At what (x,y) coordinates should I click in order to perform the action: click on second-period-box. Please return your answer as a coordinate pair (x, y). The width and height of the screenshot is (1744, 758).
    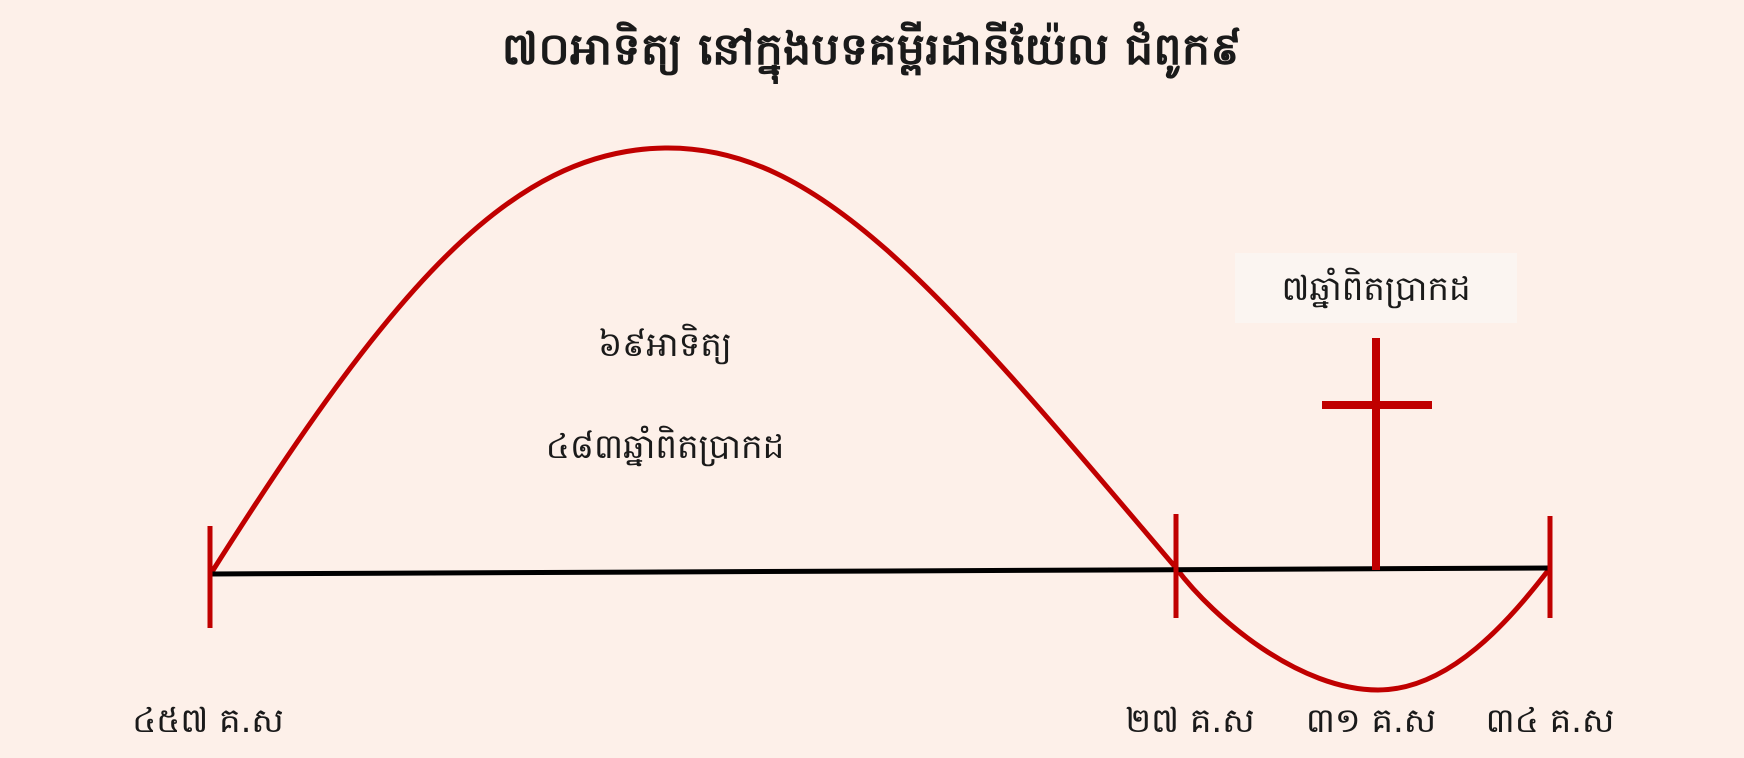
    Looking at the image, I should click on (1376, 288).